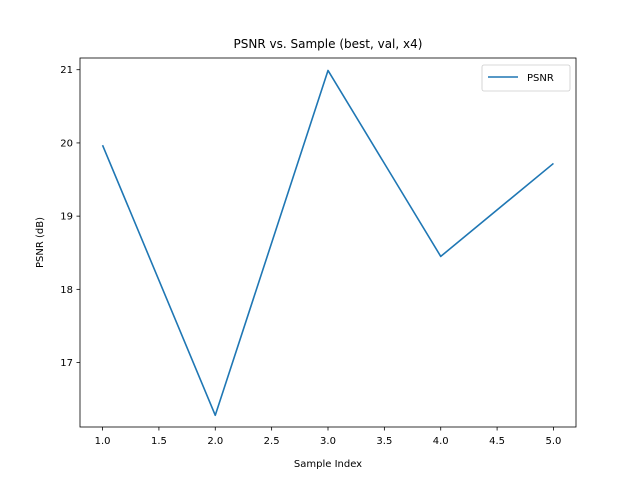 The width and height of the screenshot is (640, 480). I want to click on chart-title: PSNR vs. Sample (best, val, x4), so click(328, 44).